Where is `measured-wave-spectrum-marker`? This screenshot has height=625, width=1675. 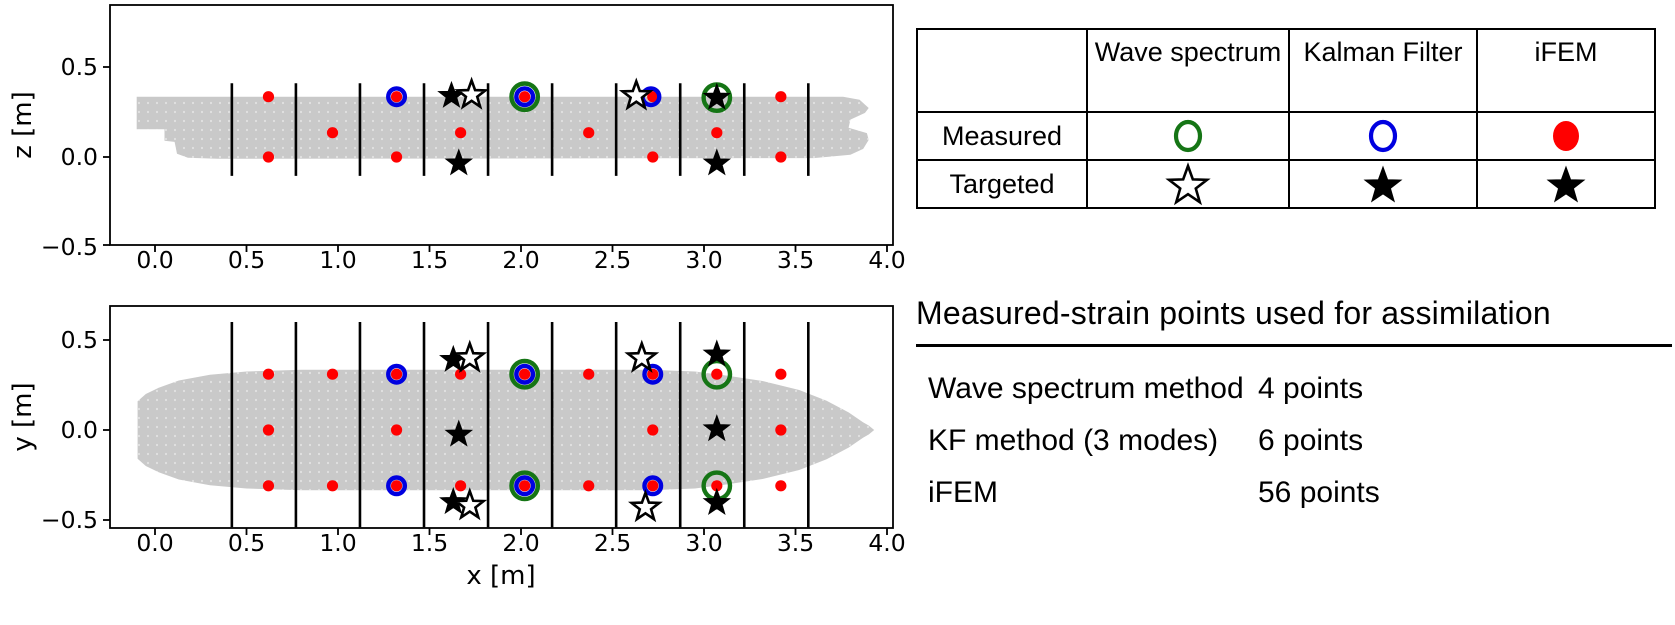 measured-wave-spectrum-marker is located at coordinates (1188, 136).